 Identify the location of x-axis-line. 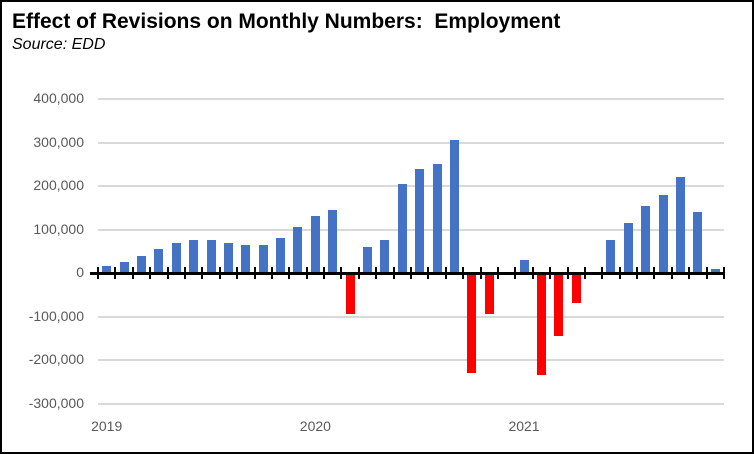
(407, 273).